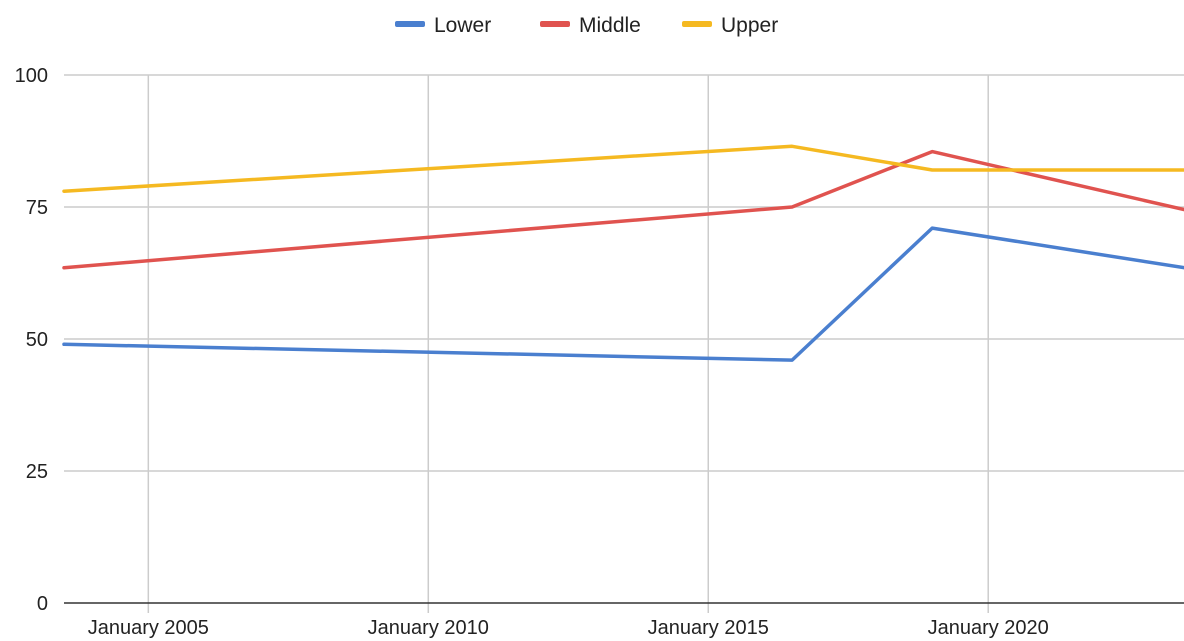  I want to click on legend: Lower Middle Upper, so click(586, 25).